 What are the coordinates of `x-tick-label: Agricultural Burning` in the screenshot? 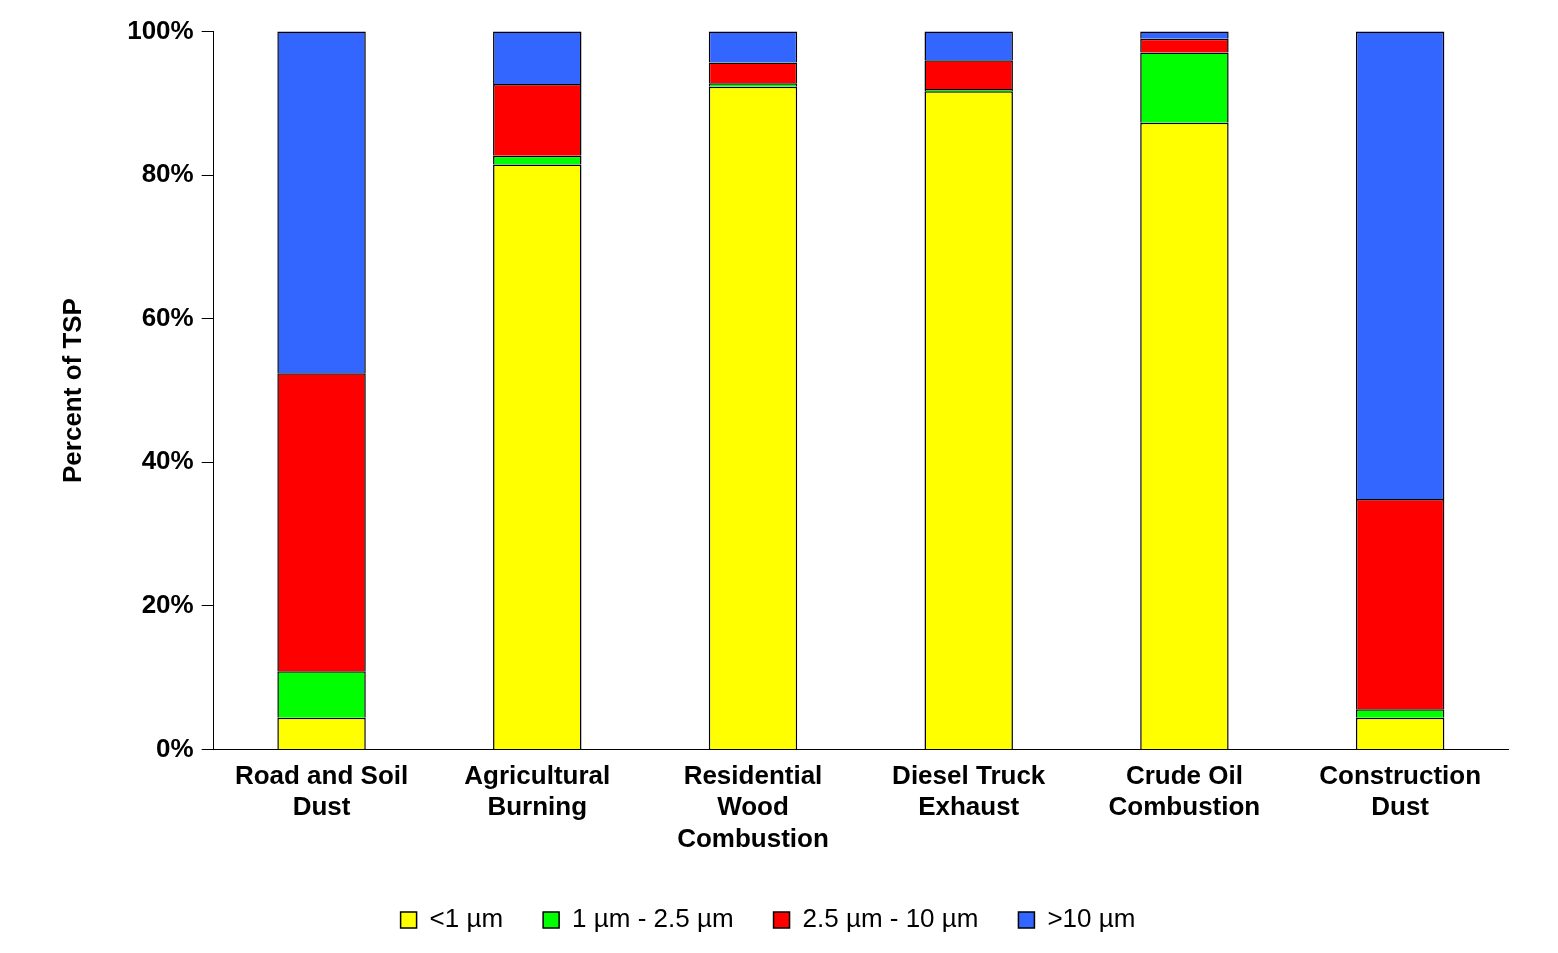 It's located at (537, 791).